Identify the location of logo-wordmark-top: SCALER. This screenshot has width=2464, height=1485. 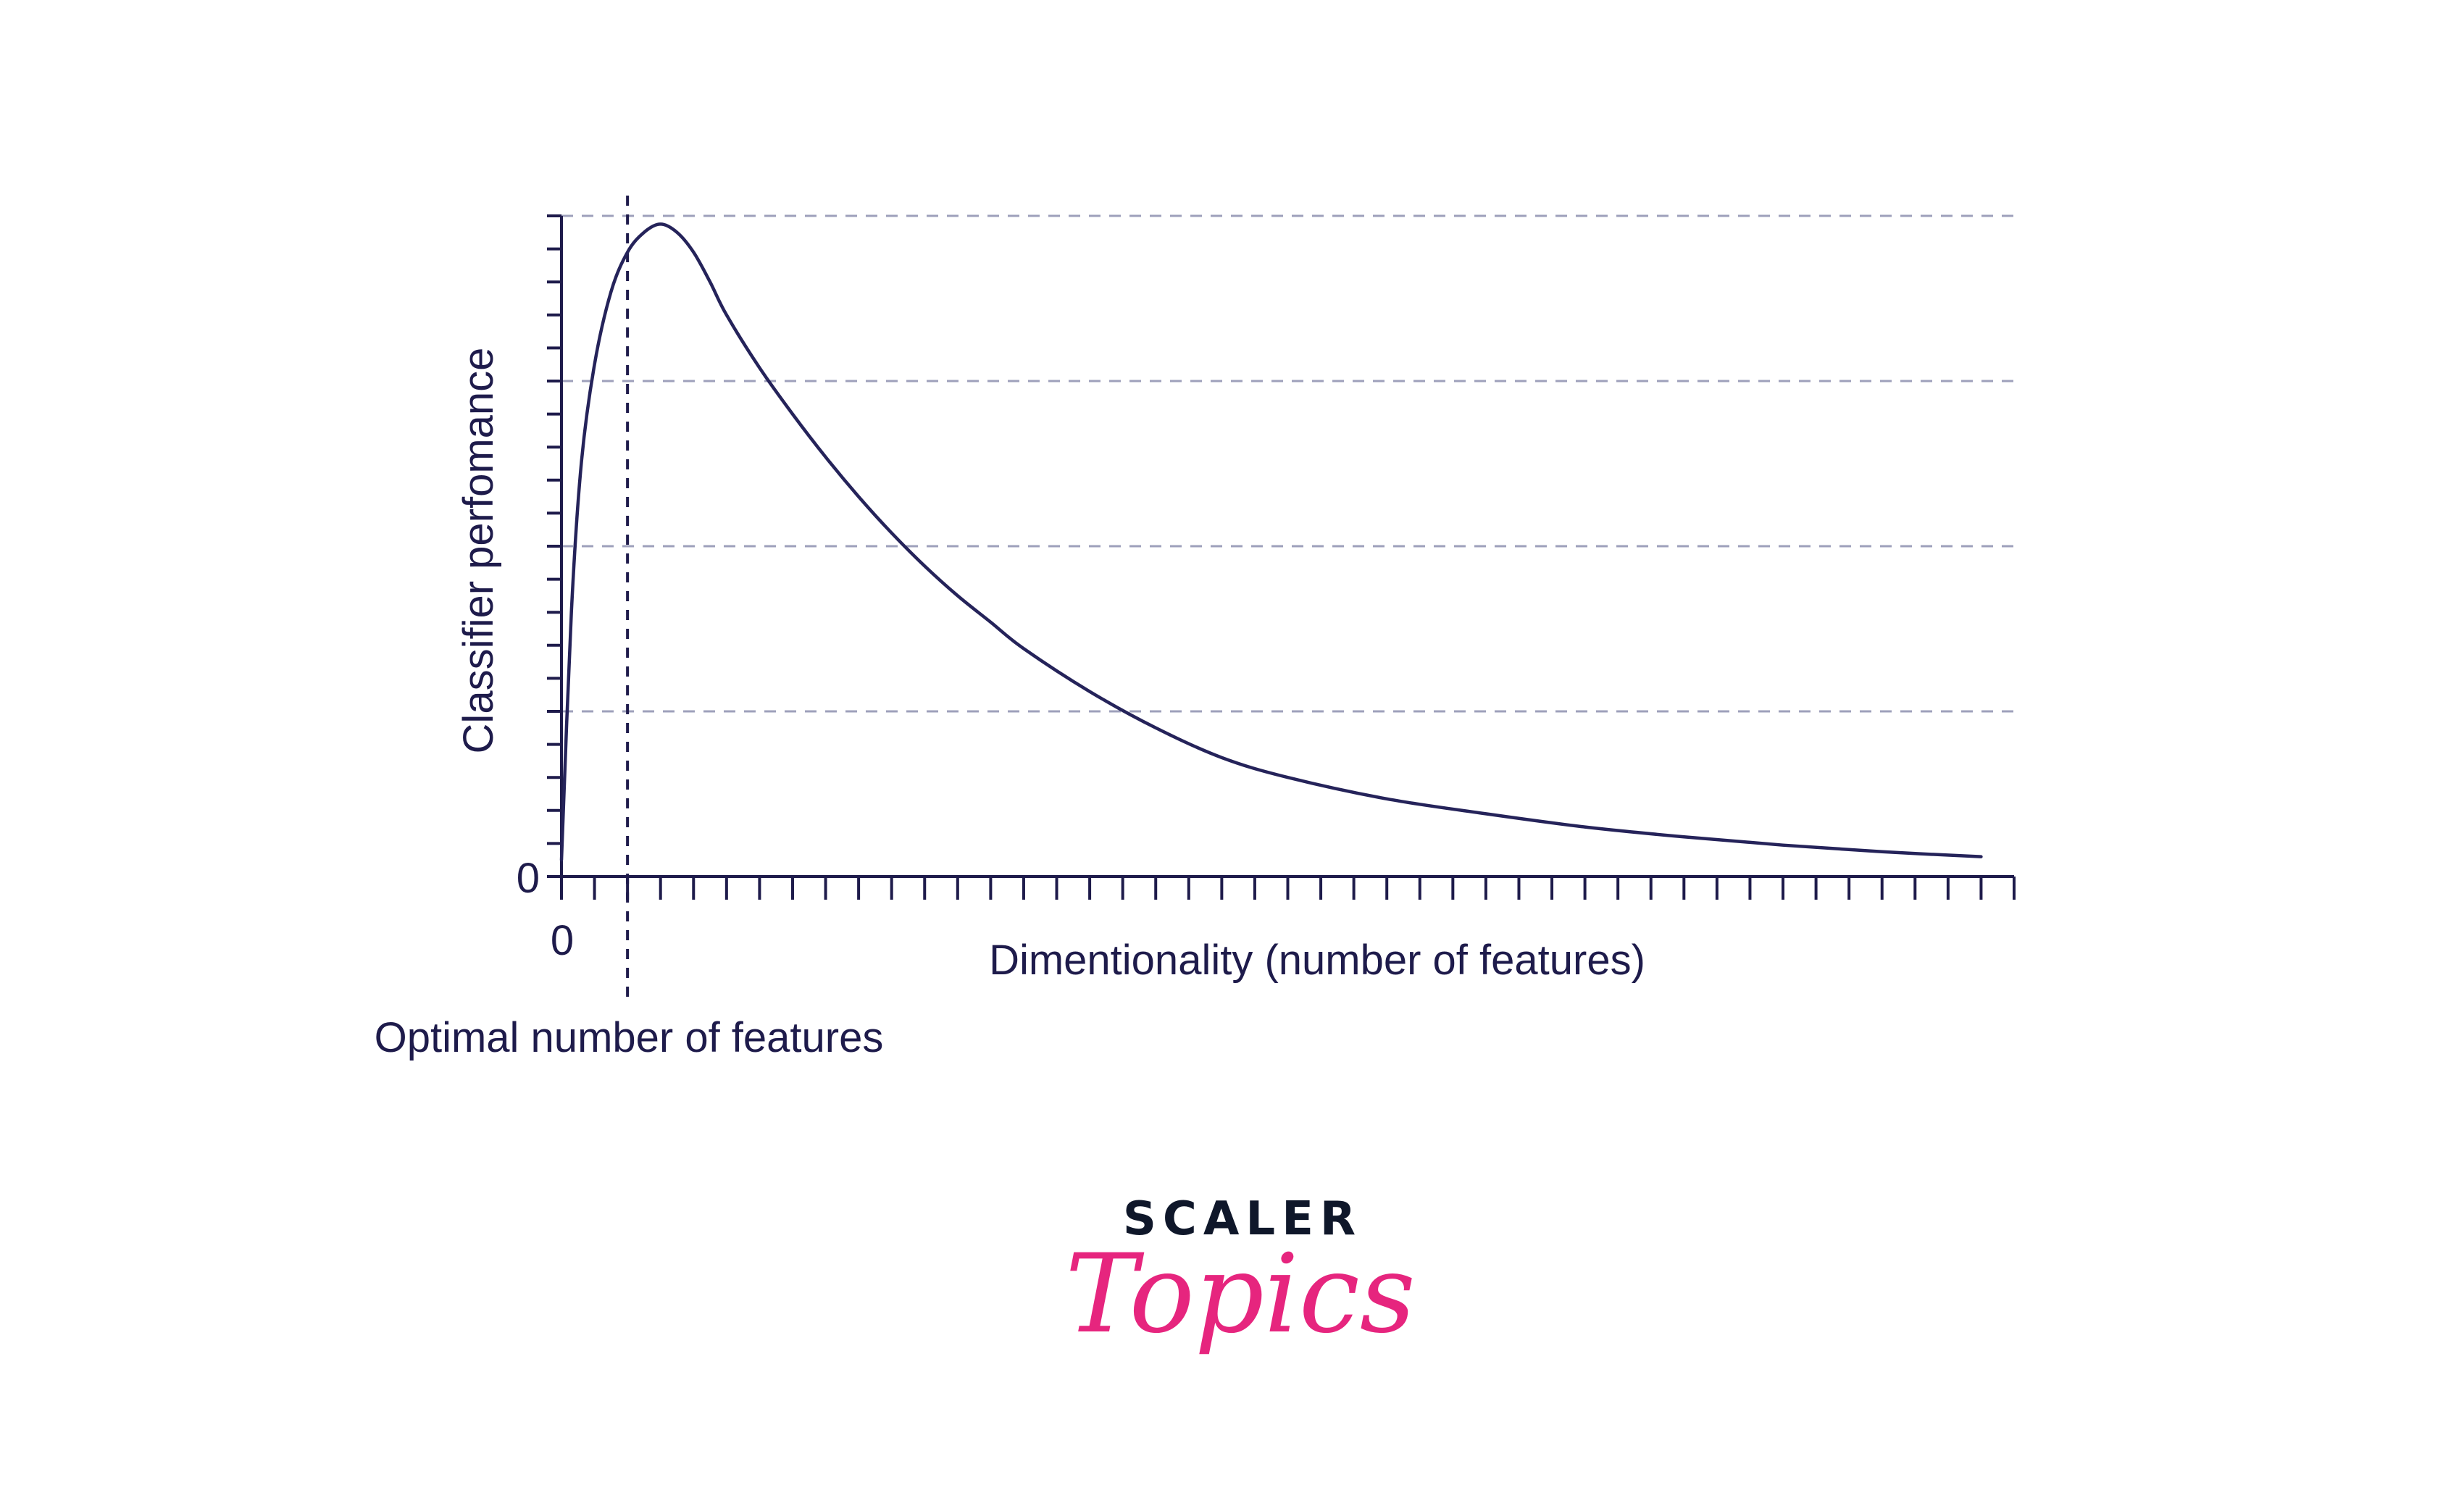
(1242, 1219).